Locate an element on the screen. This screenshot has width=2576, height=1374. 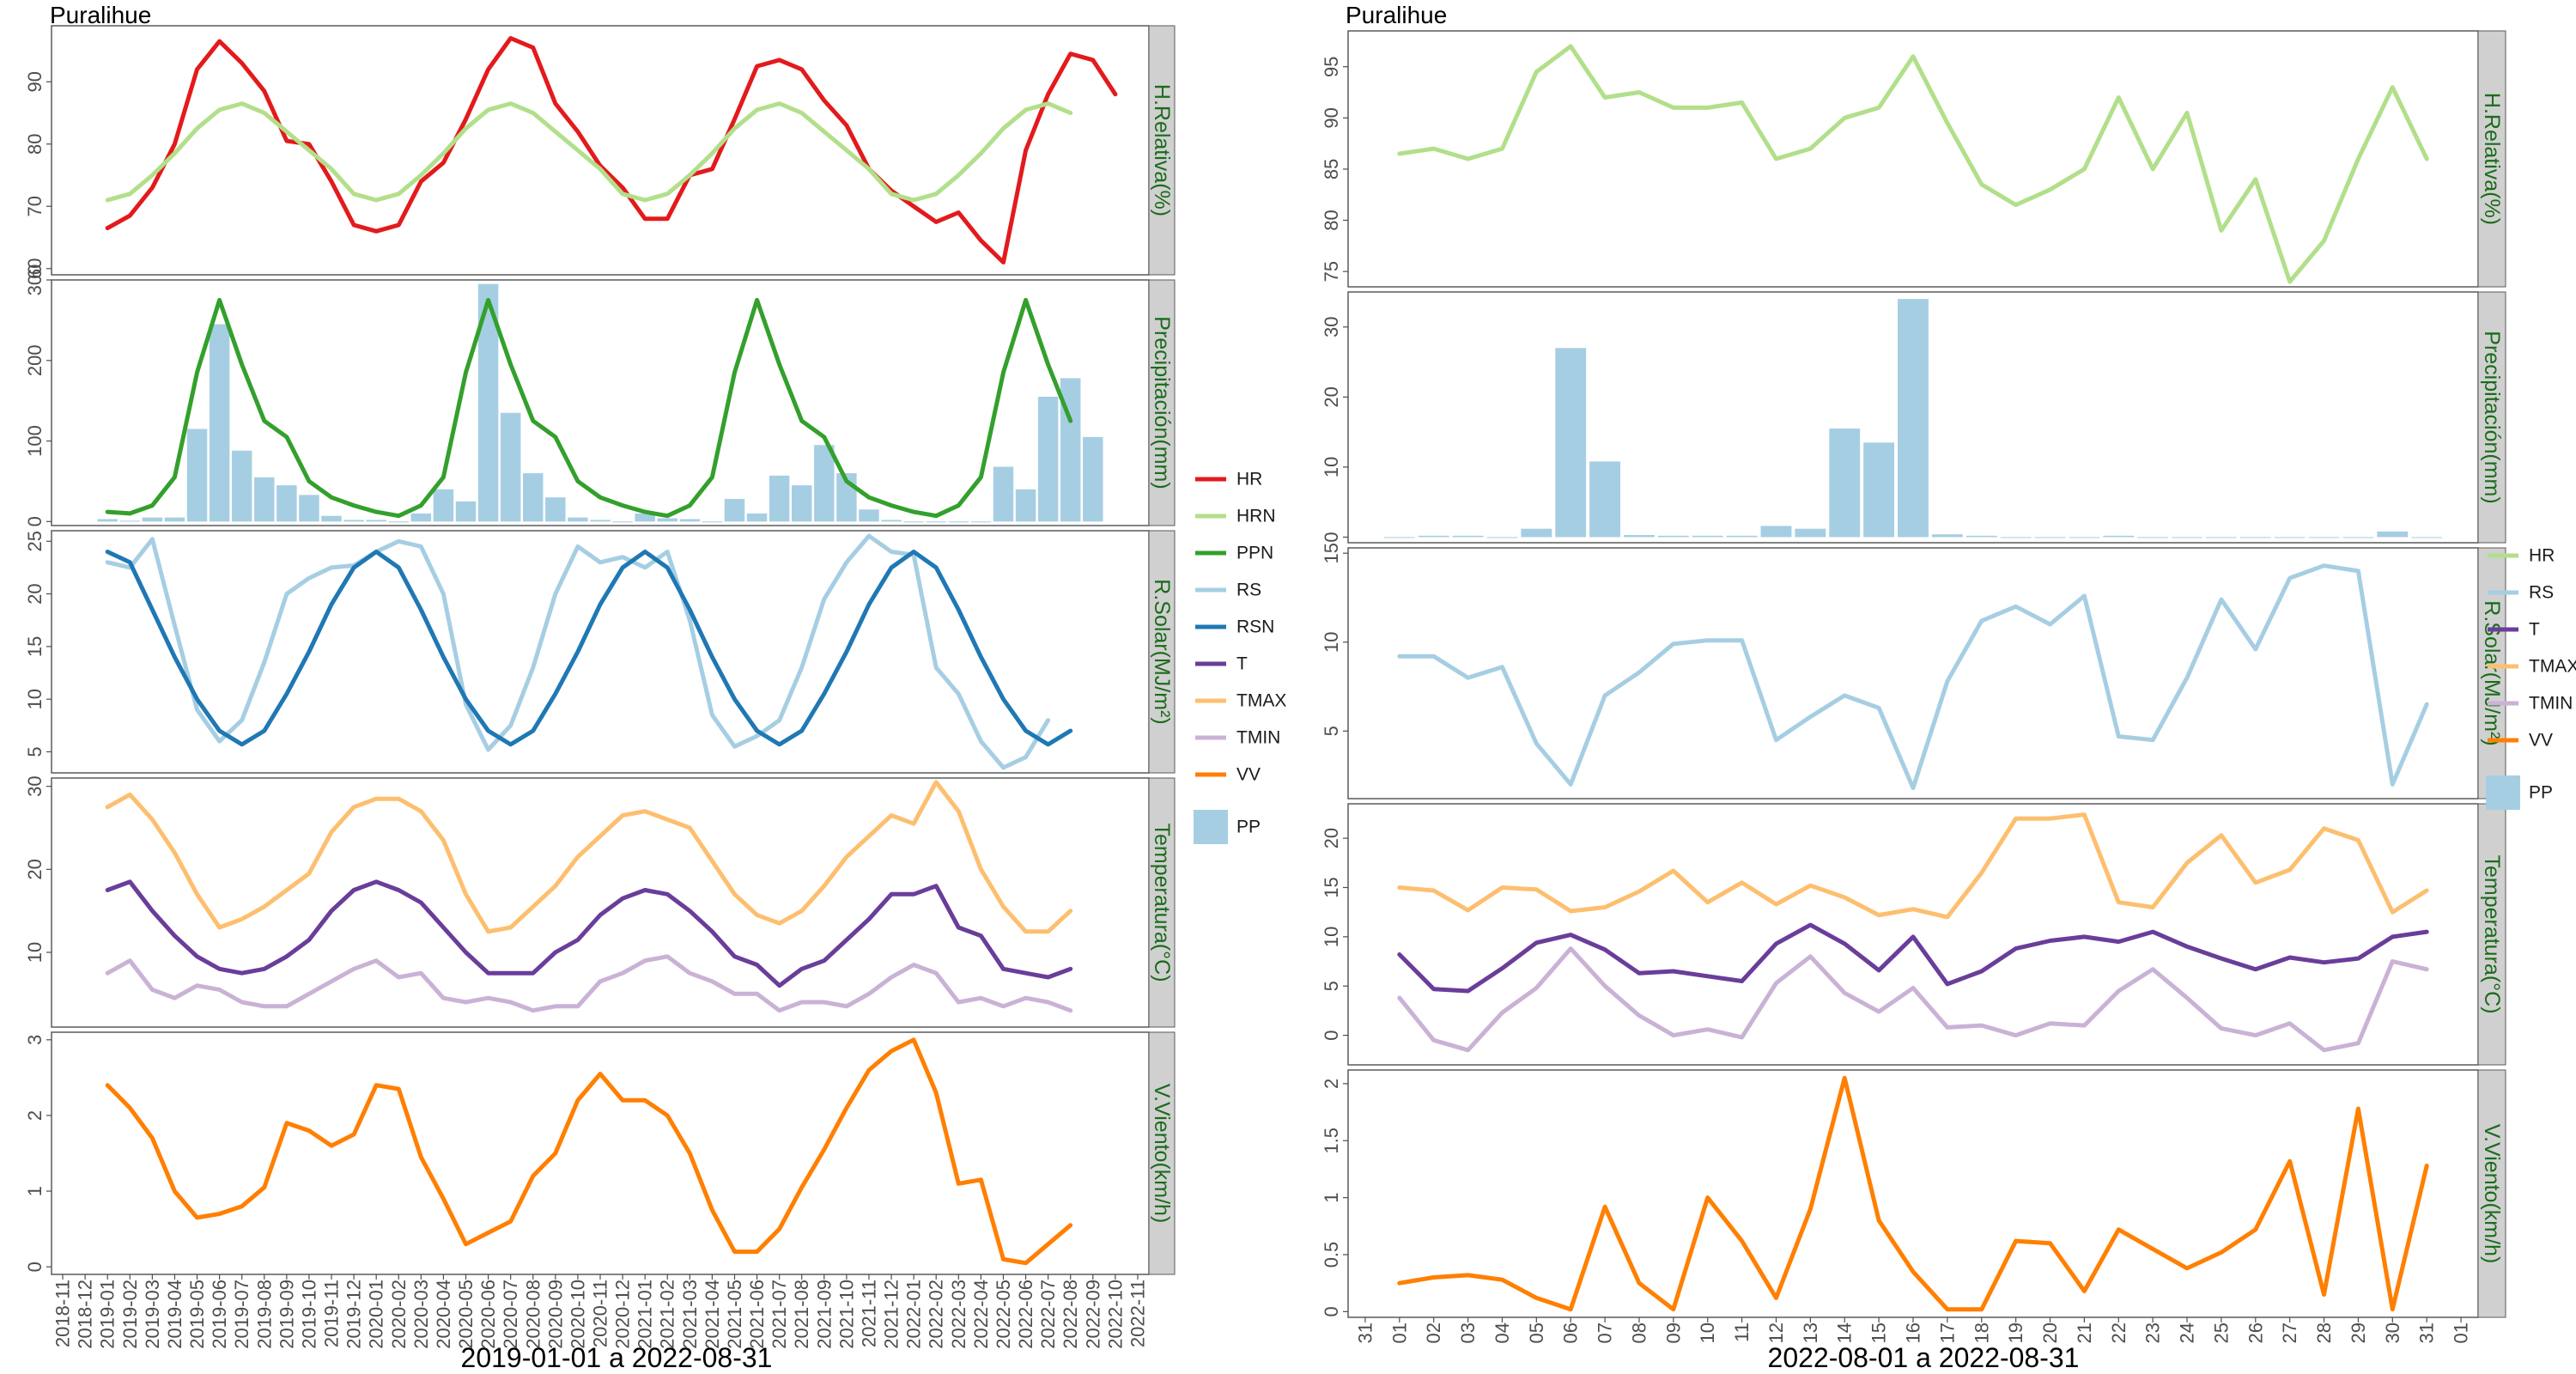
legend-left: HR HRN PPN RS RSN T TMAX TMIN VV PP is located at coordinates (1240, 657).